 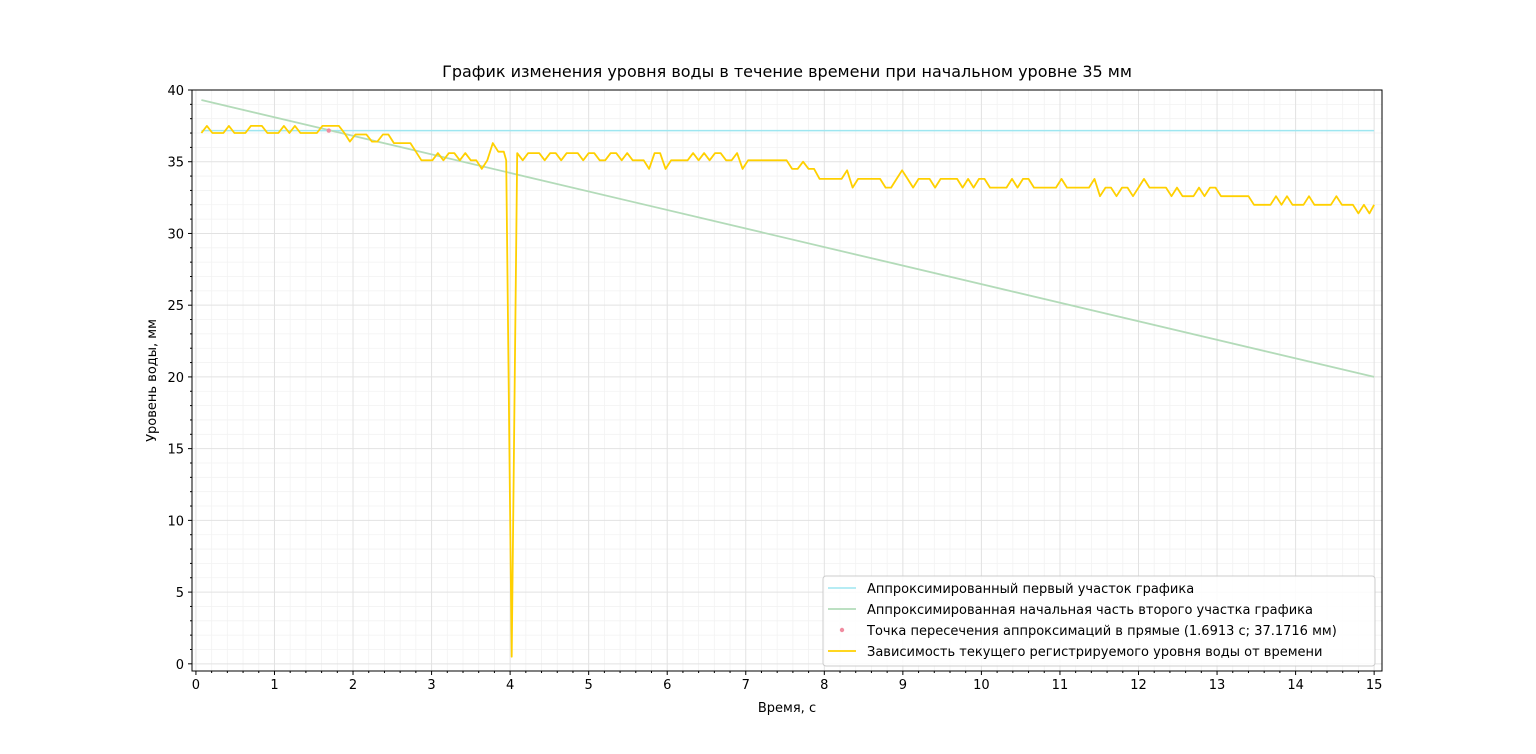 What do you see at coordinates (824, 685) in the screenshot?
I see `x-tick-label: 8` at bounding box center [824, 685].